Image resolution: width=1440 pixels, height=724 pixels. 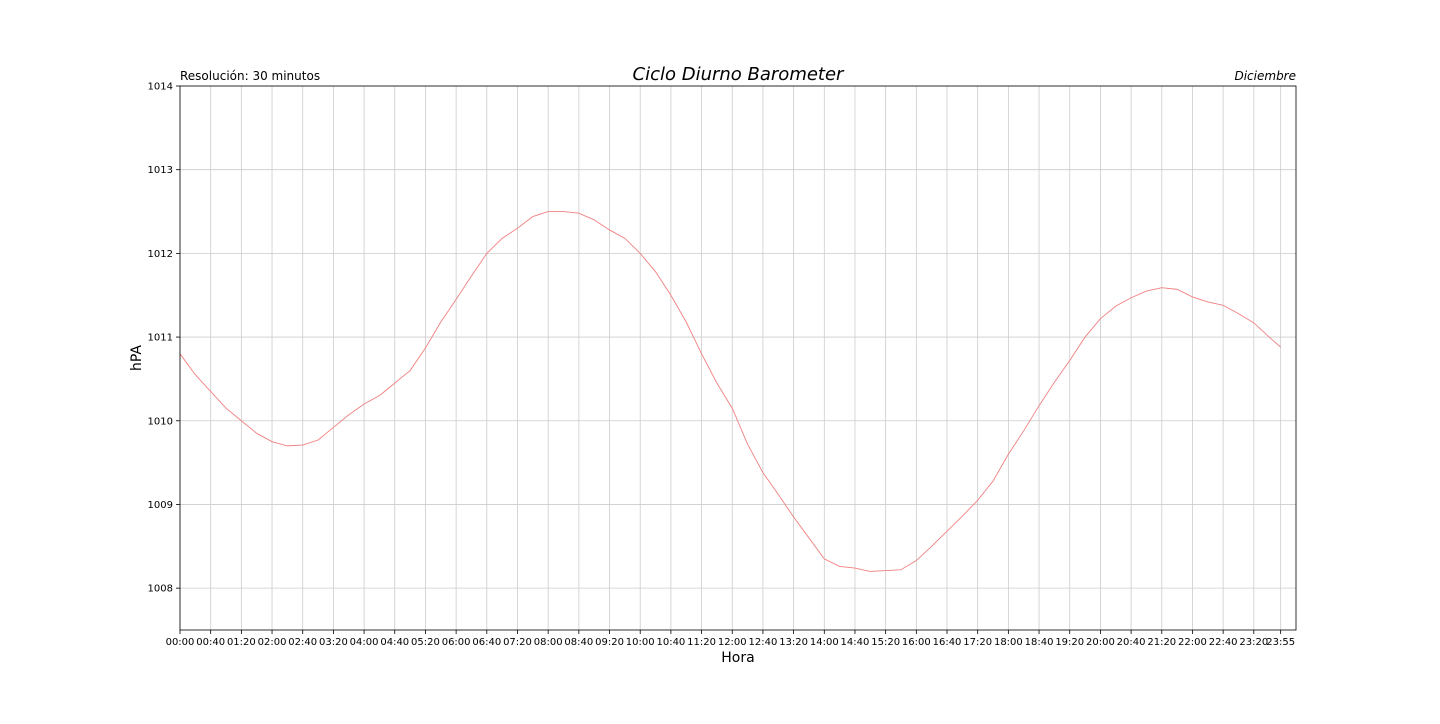 I want to click on x-axis-label: Hora, so click(x=737, y=658).